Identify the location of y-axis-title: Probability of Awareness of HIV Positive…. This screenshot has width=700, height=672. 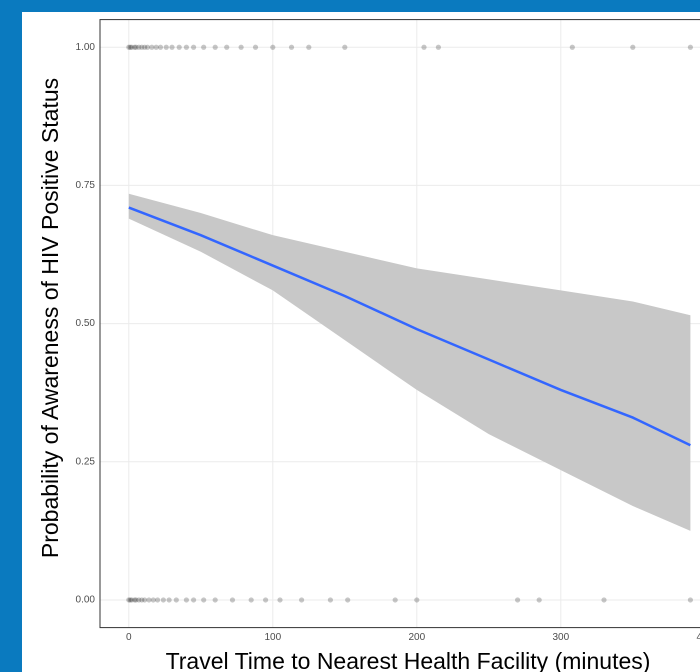
(50, 318).